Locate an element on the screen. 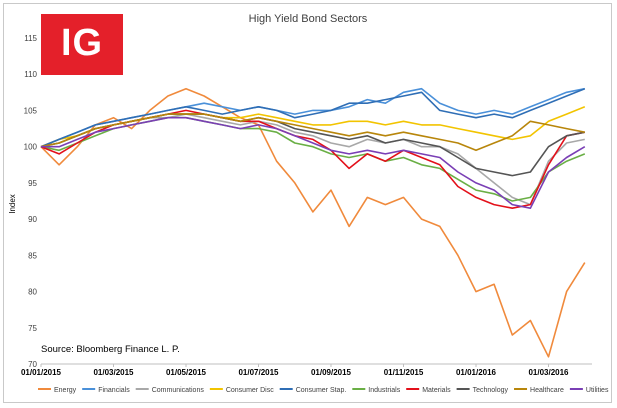  series-line-healthcare is located at coordinates (312, 132).